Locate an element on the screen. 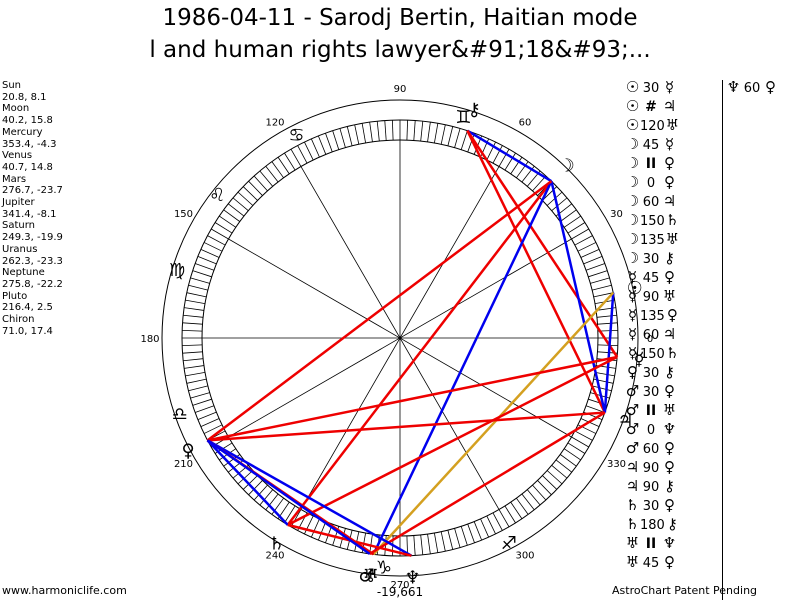 The width and height of the screenshot is (800, 600). aspect-type: # is located at coordinates (651, 107).